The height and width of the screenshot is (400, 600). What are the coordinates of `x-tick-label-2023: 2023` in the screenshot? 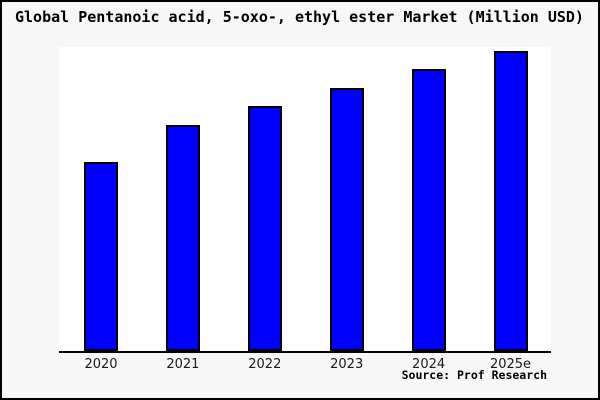 It's located at (347, 364).